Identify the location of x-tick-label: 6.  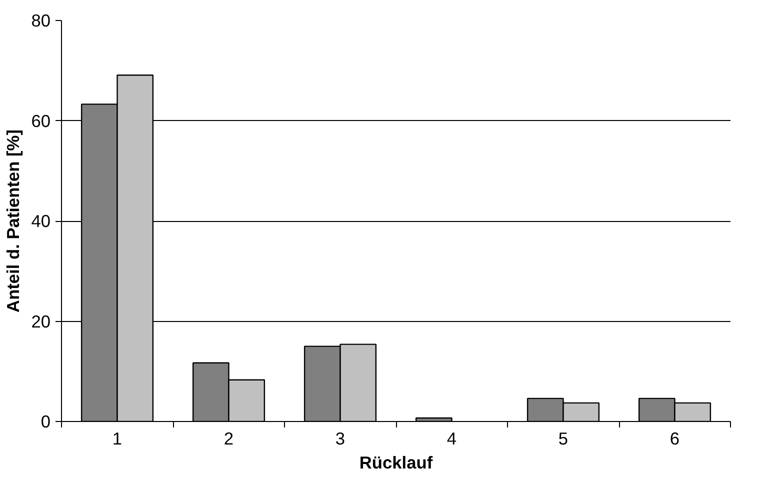
(675, 438).